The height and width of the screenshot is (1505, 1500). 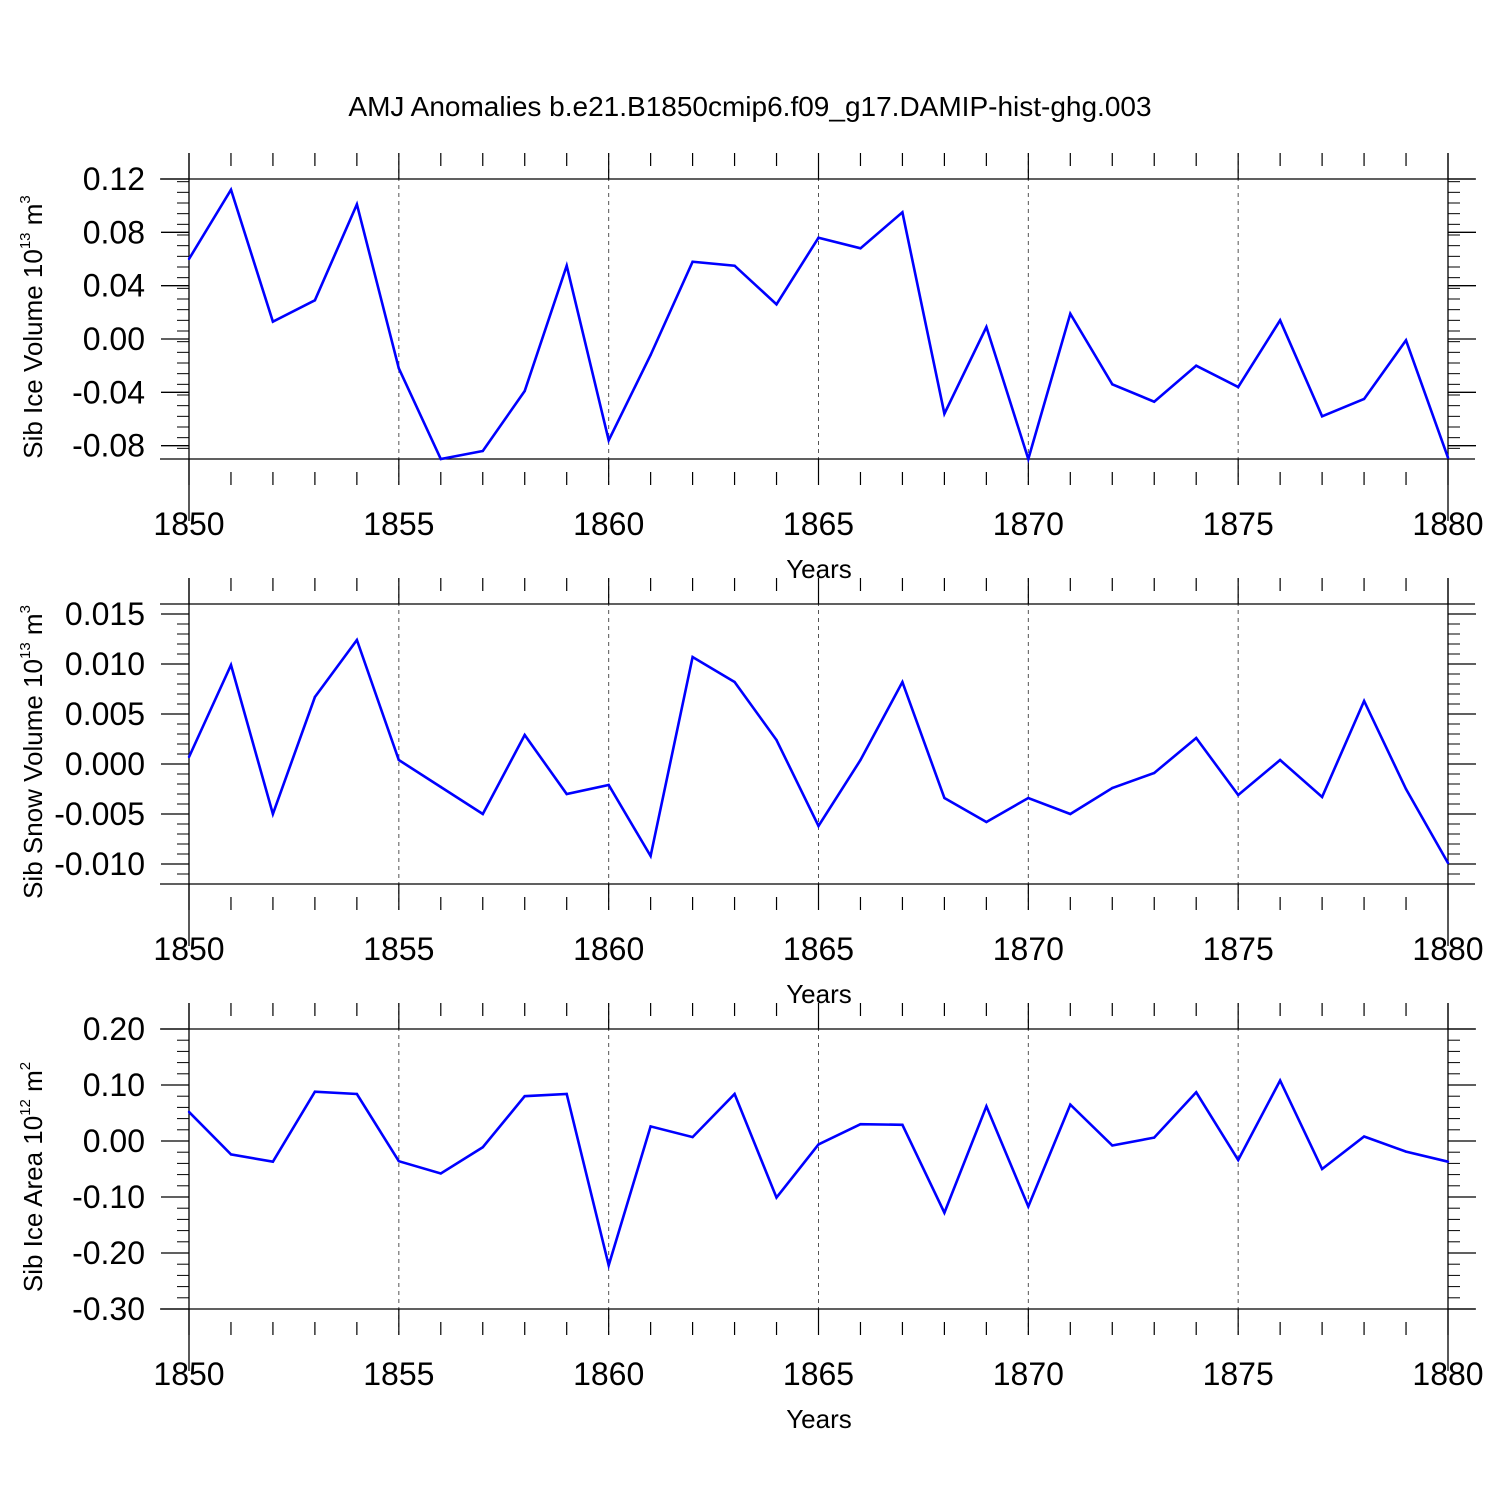 What do you see at coordinates (114, 1029) in the screenshot?
I see `y-tick-label: 0.20` at bounding box center [114, 1029].